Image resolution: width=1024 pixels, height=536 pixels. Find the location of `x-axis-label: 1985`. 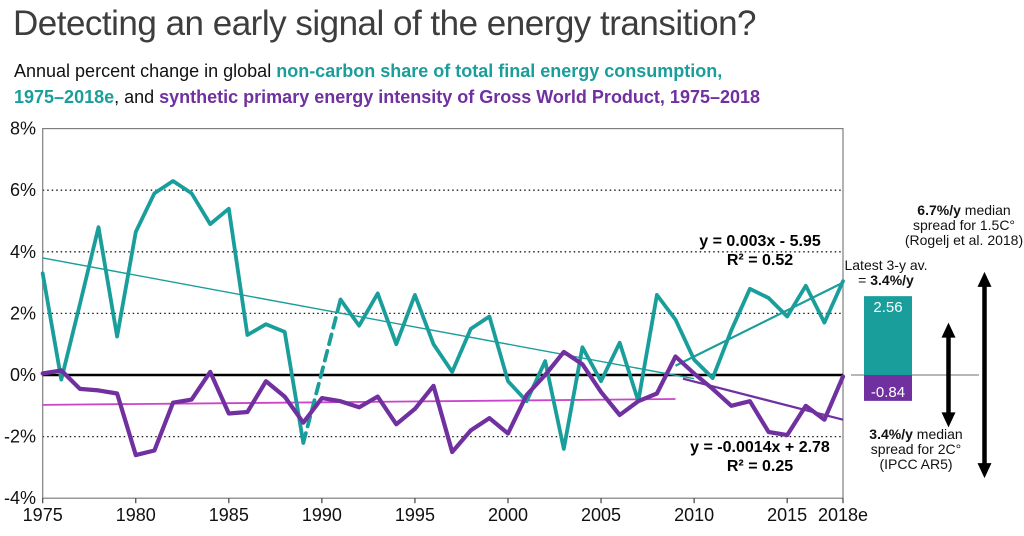

x-axis-label: 1985 is located at coordinates (229, 515).